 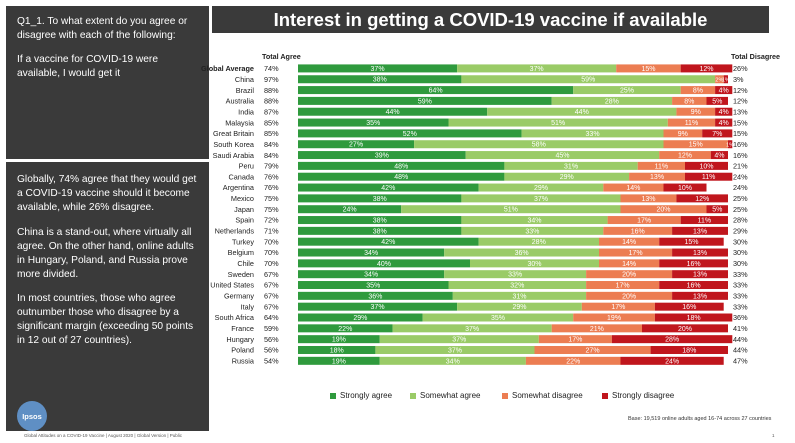 I want to click on bar-strongly-disagree-malaysia, so click(x=724, y=122).